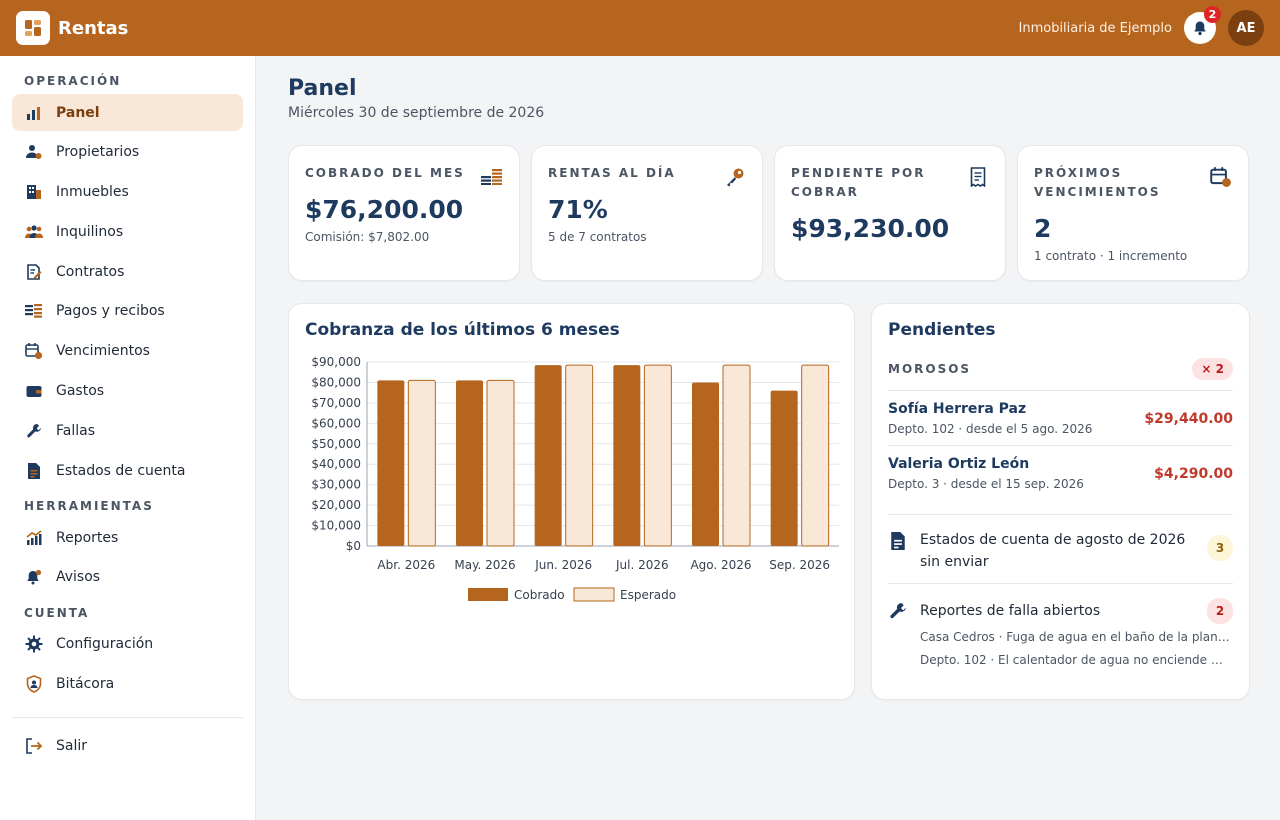  Describe the element at coordinates (647, 213) in the screenshot. I see `card-rentas-al-dia: RENTAS AL DÍA 71% 5 de 7 contratos` at that location.